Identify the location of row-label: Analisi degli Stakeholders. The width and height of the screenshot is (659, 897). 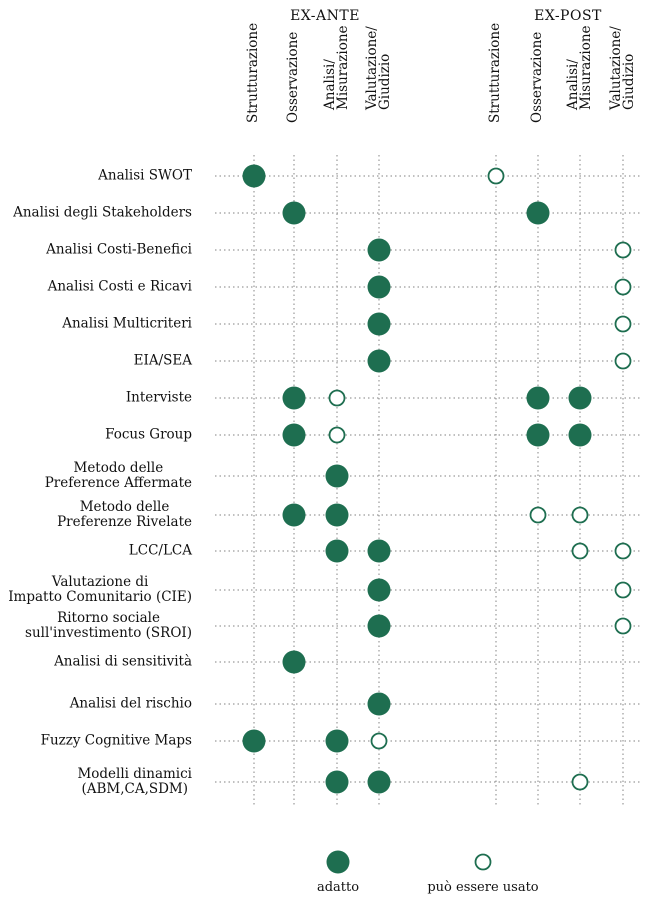
(102, 212).